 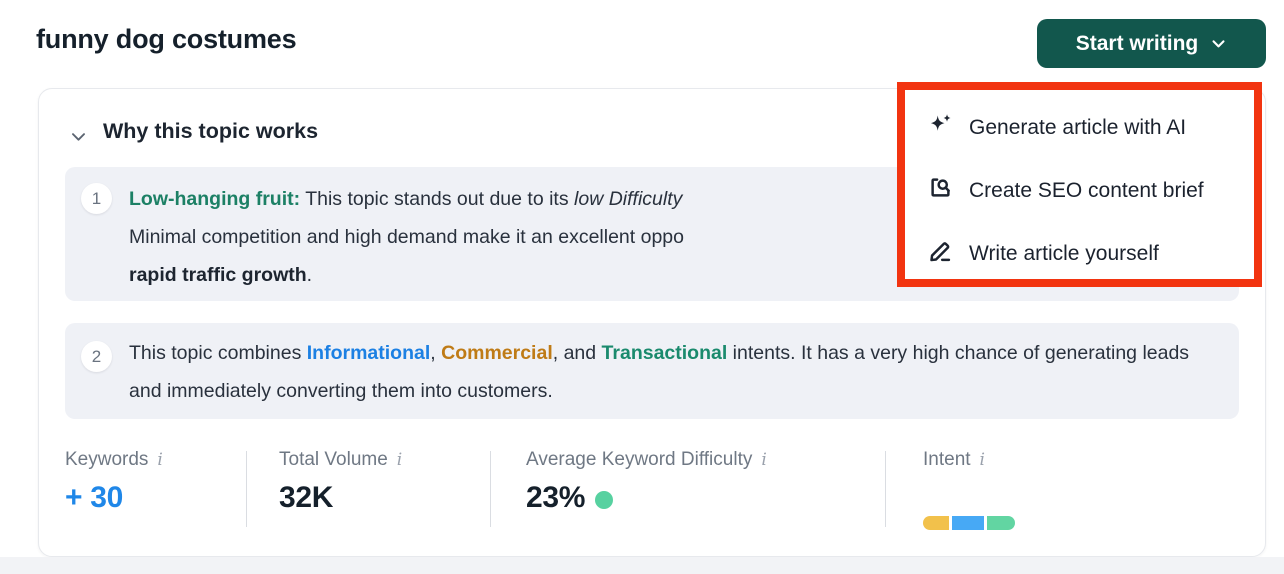 I want to click on page-bottom-strip, so click(x=642, y=565).